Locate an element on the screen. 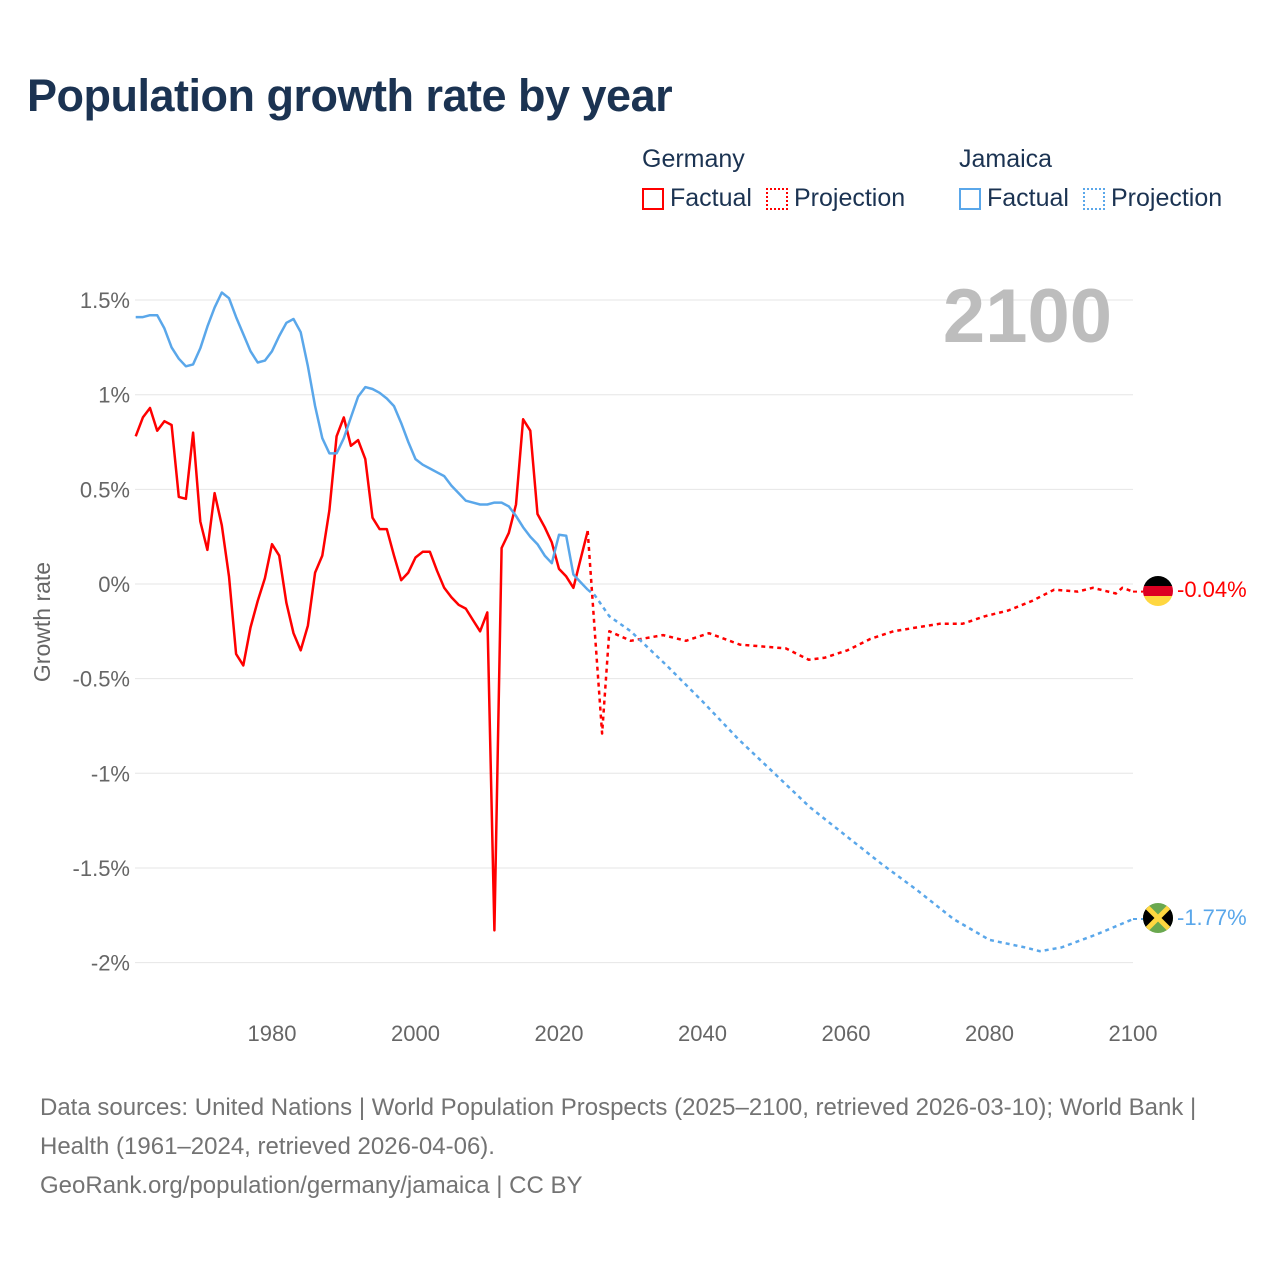 Image resolution: width=1280 pixels, height=1280 pixels. legend-germany-factual: Factual is located at coordinates (697, 198).